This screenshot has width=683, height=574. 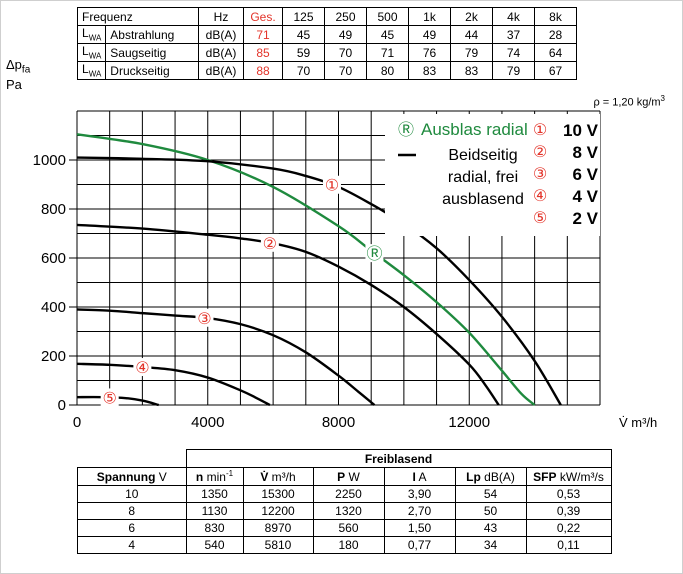 I want to click on perf-cell: 54, so click(x=490, y=494).